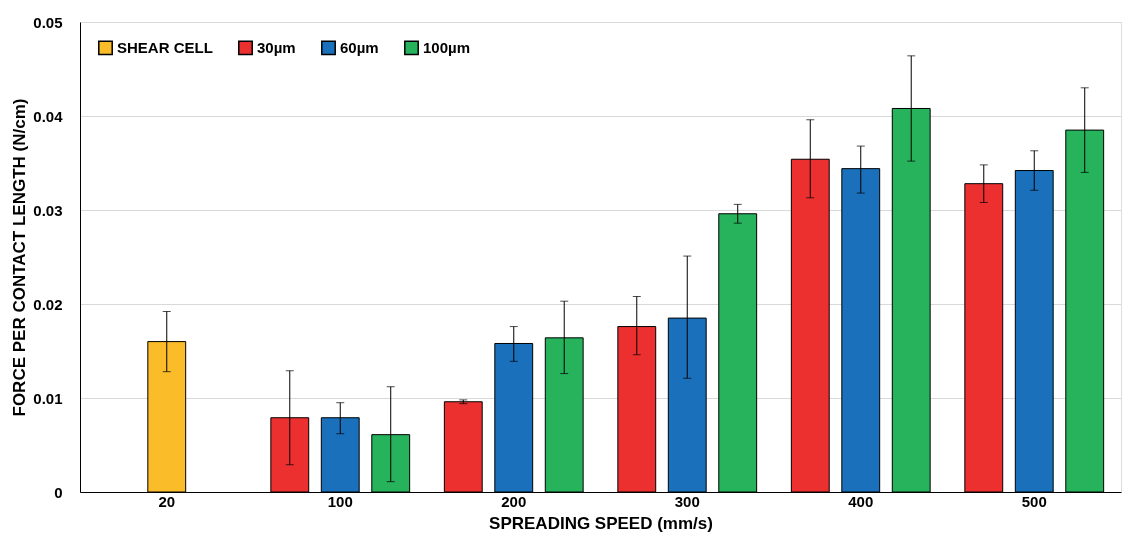  Describe the element at coordinates (48, 22) in the screenshot. I see `y-tick-label: 0.05` at that location.